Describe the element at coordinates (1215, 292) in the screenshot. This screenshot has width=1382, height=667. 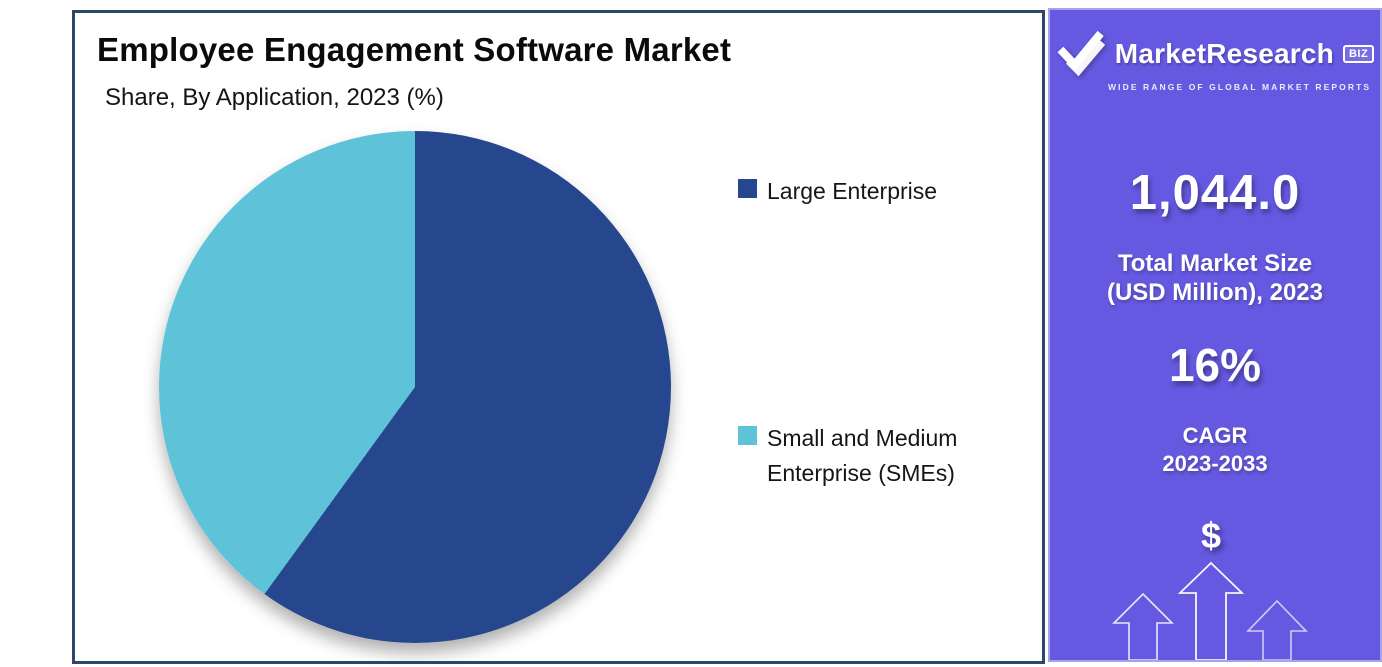
I see `market-size-label-line2: (USD Million), 2023` at that location.